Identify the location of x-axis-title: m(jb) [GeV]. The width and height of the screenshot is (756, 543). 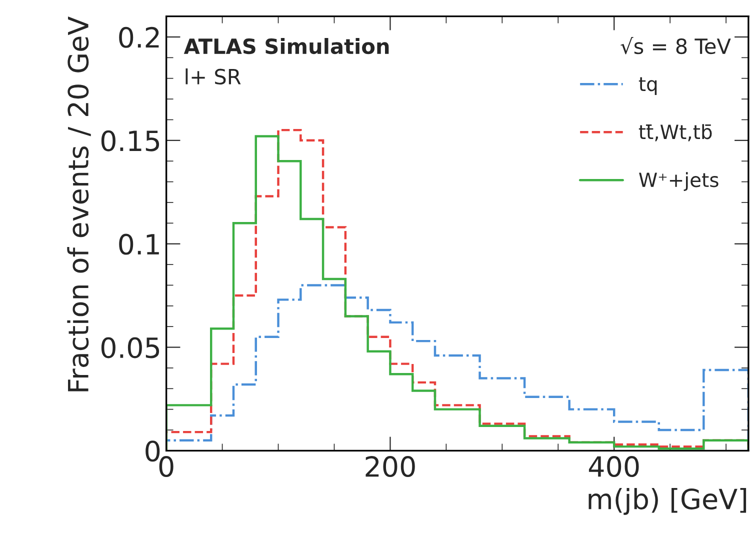
(667, 501).